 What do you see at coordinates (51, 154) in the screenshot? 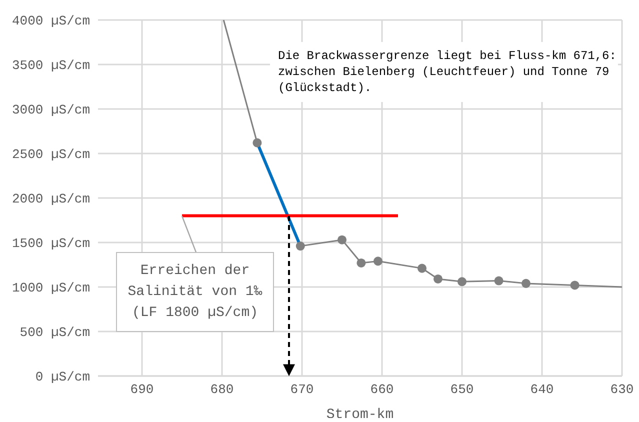
I see `y-tick-label: 2500 µS/cm` at bounding box center [51, 154].